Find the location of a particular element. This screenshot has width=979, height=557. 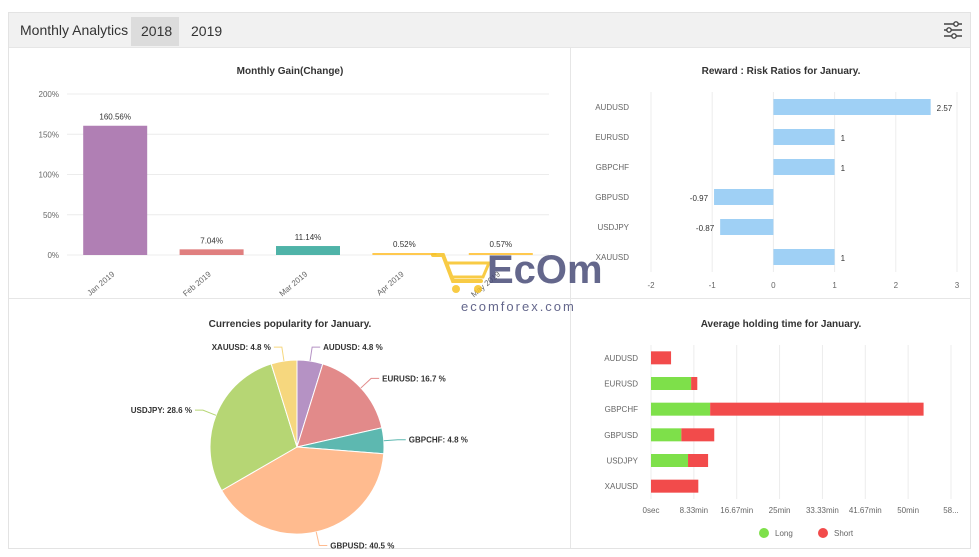

x-tick-label: 1 is located at coordinates (834, 285).